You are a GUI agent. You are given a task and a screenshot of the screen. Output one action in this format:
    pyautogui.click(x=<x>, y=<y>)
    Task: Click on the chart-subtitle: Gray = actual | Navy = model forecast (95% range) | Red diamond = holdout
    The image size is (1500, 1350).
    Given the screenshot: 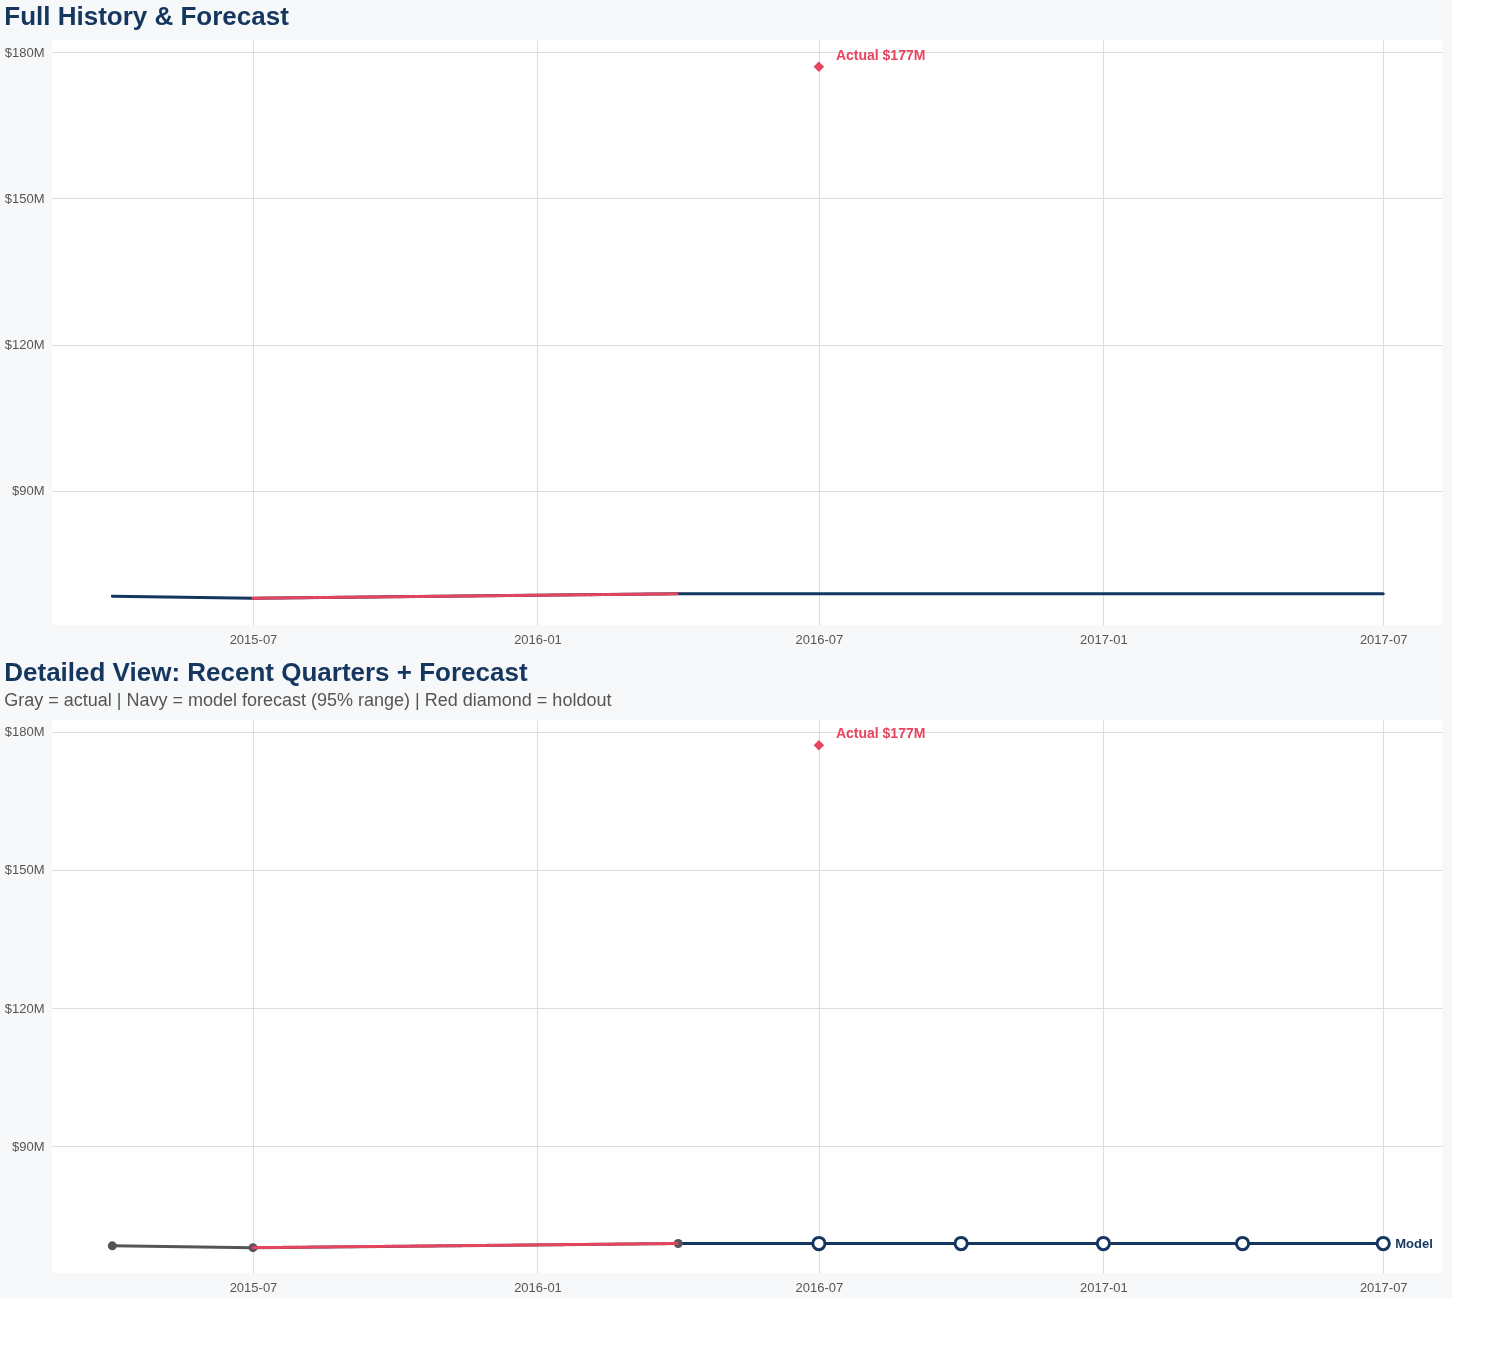 What is the action you would take?
    pyautogui.click(x=308, y=700)
    